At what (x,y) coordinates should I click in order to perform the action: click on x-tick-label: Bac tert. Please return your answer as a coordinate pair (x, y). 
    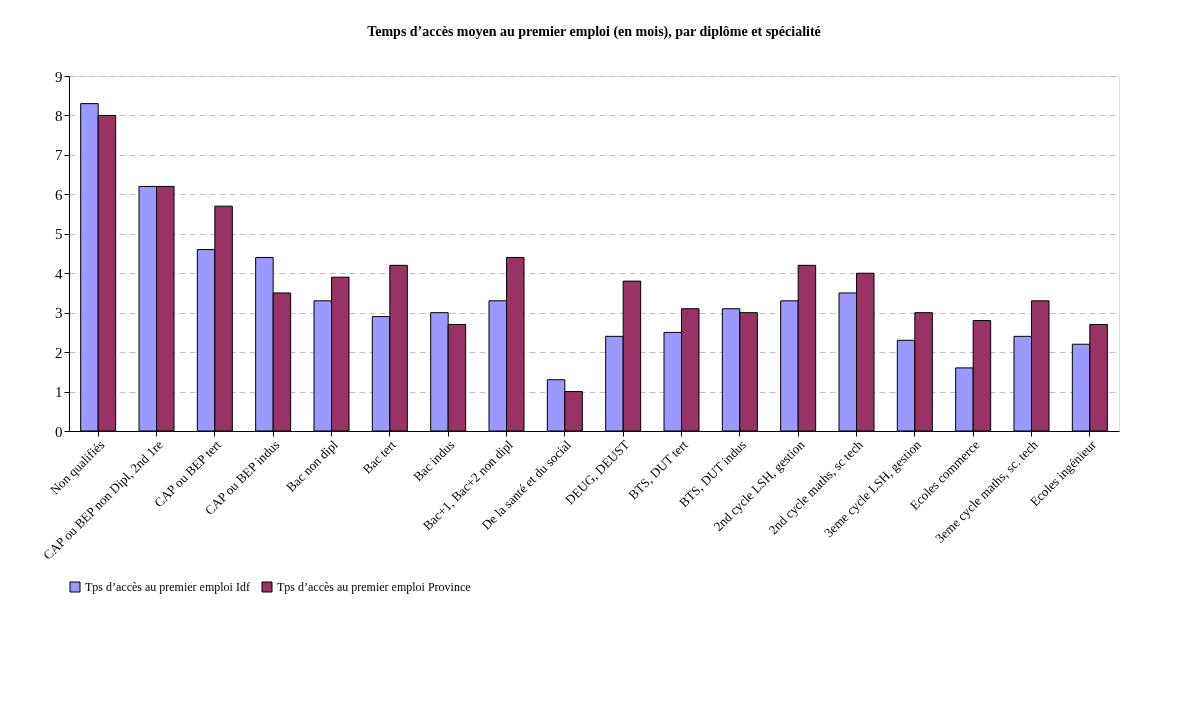
    Looking at the image, I should click on (379, 456).